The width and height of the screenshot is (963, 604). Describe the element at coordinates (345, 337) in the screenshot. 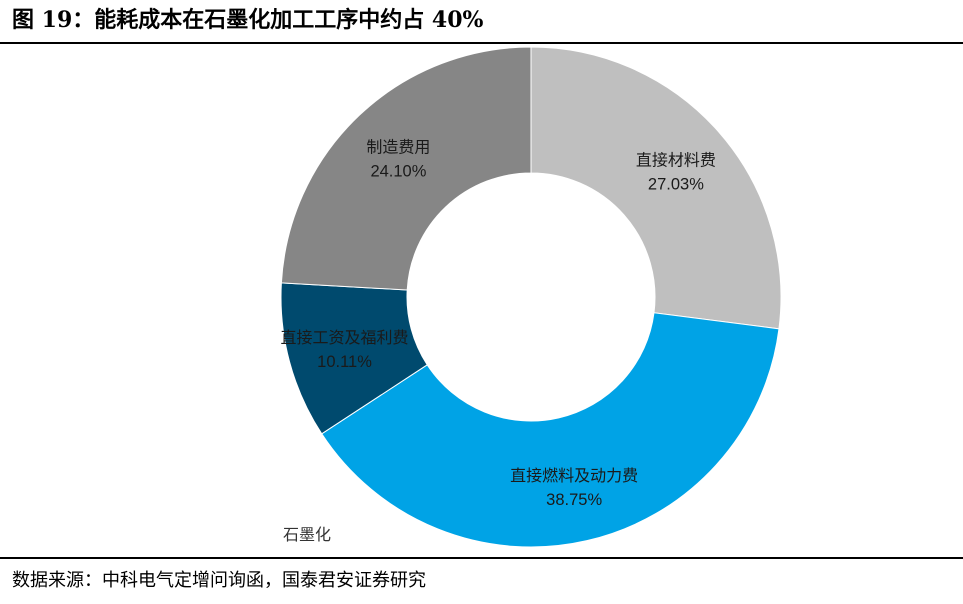

I see `slice-name-label-2: 直接工资及福利费` at that location.